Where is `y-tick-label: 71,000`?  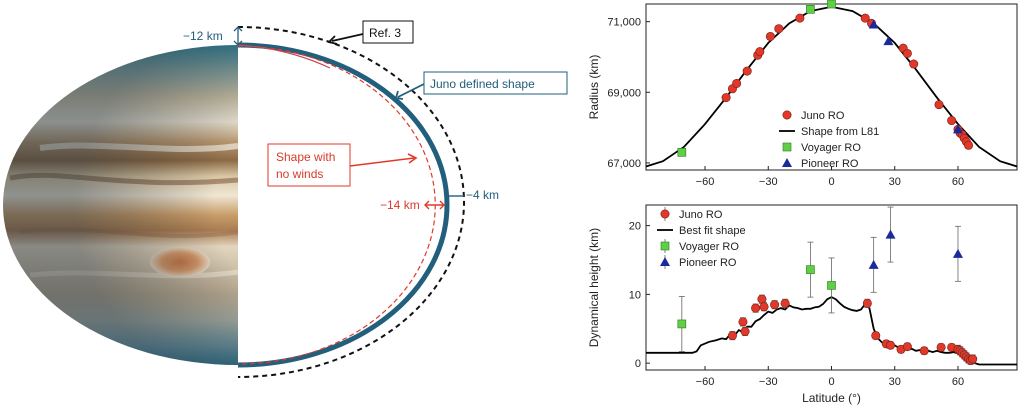
y-tick-label: 71,000 is located at coordinates (624, 23).